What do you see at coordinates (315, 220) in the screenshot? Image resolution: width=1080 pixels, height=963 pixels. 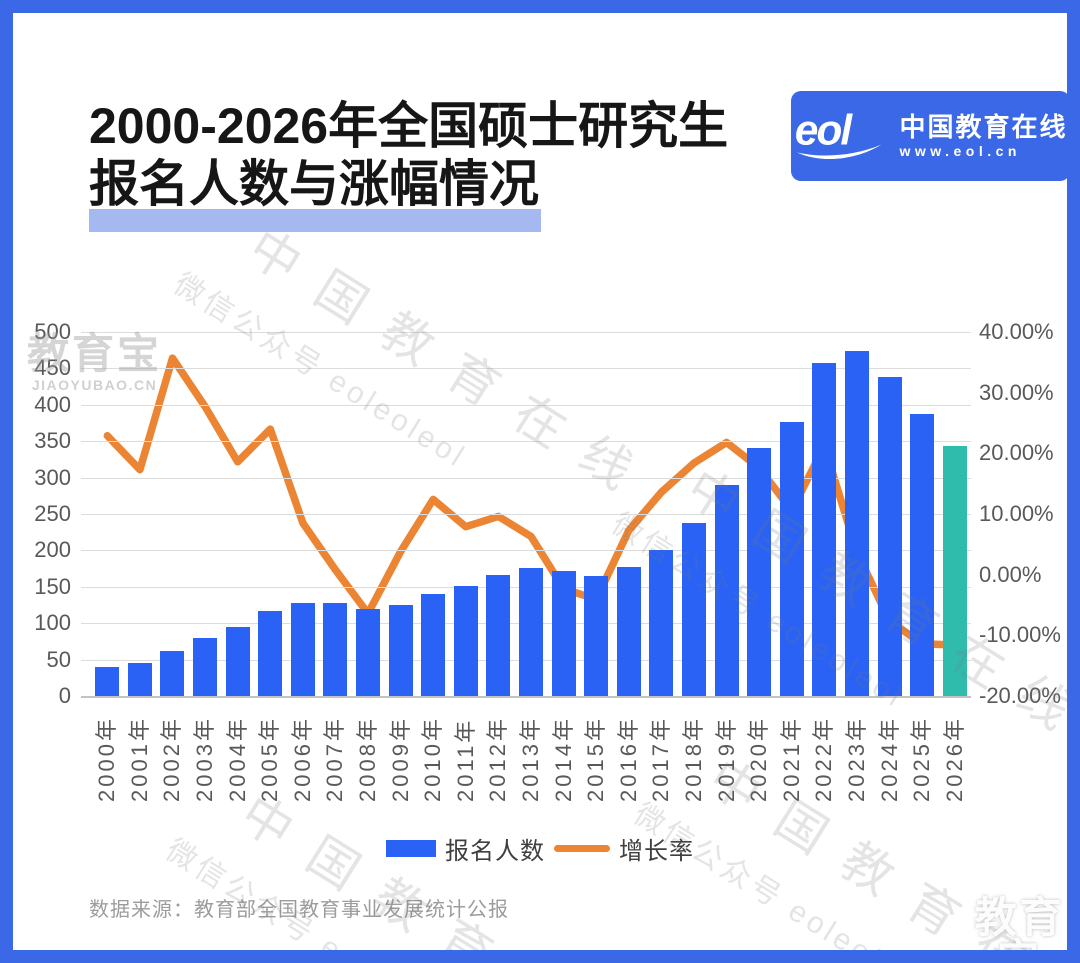 I see `title-highlight-bar` at bounding box center [315, 220].